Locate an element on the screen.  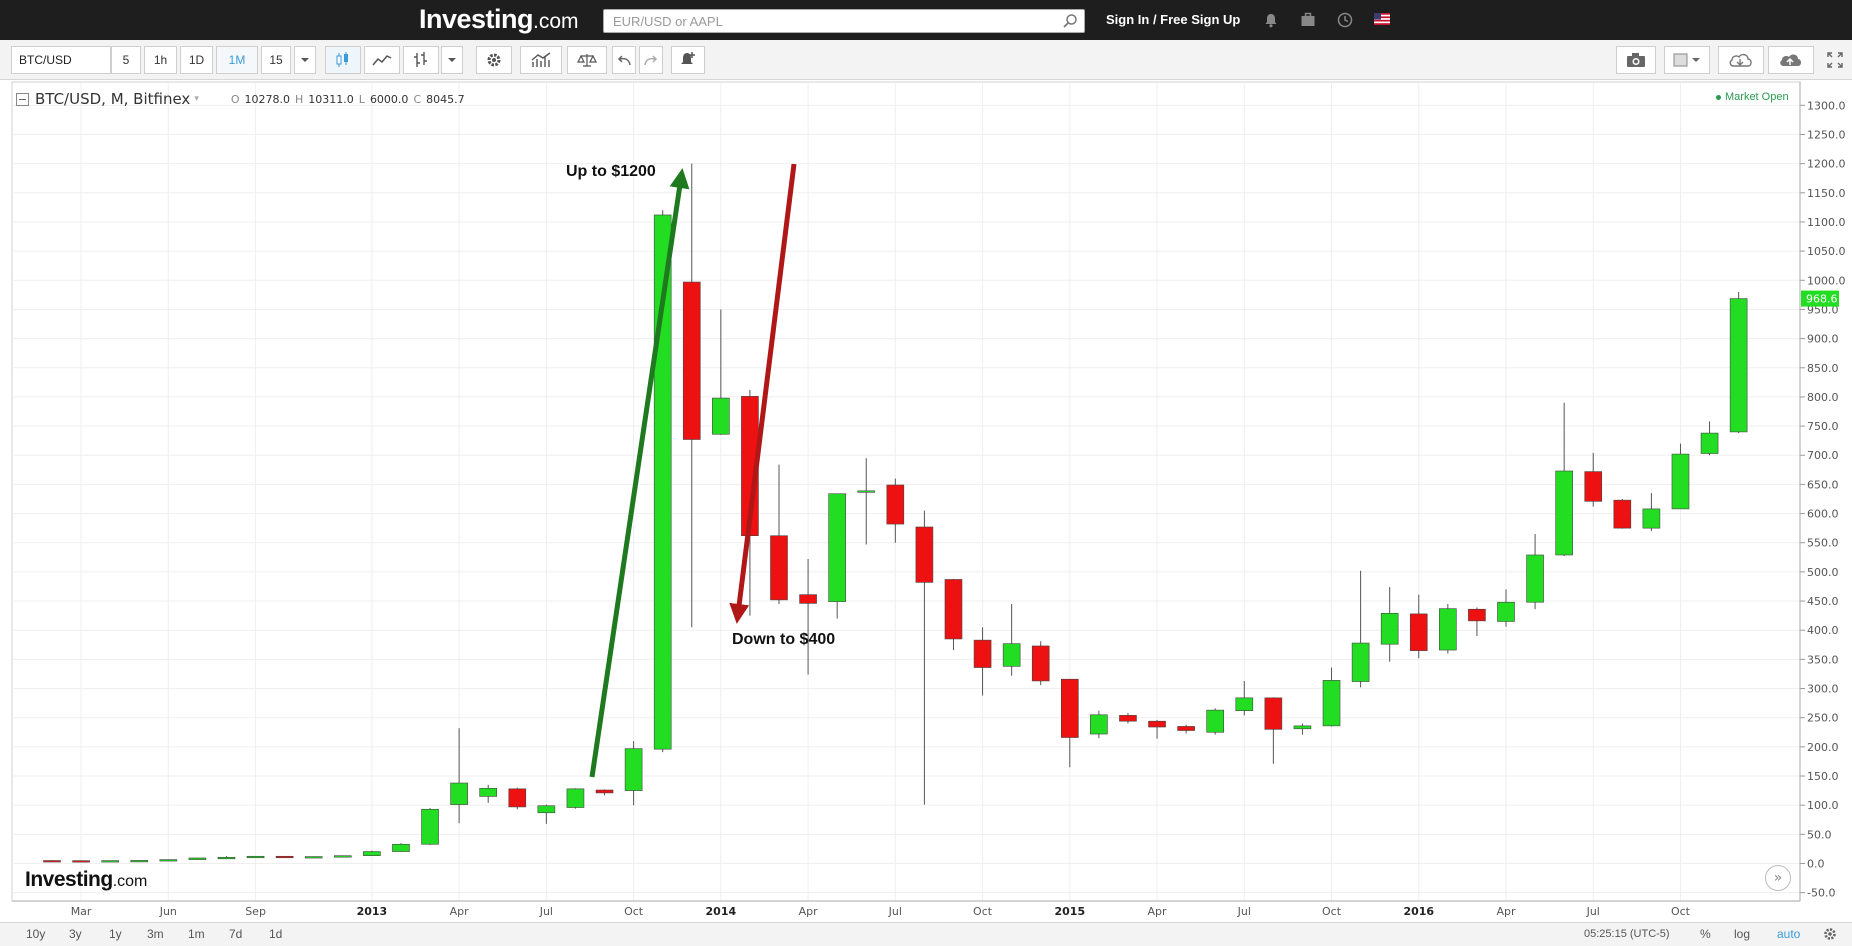
symbol-input: BTC/USD is located at coordinates (61, 60).